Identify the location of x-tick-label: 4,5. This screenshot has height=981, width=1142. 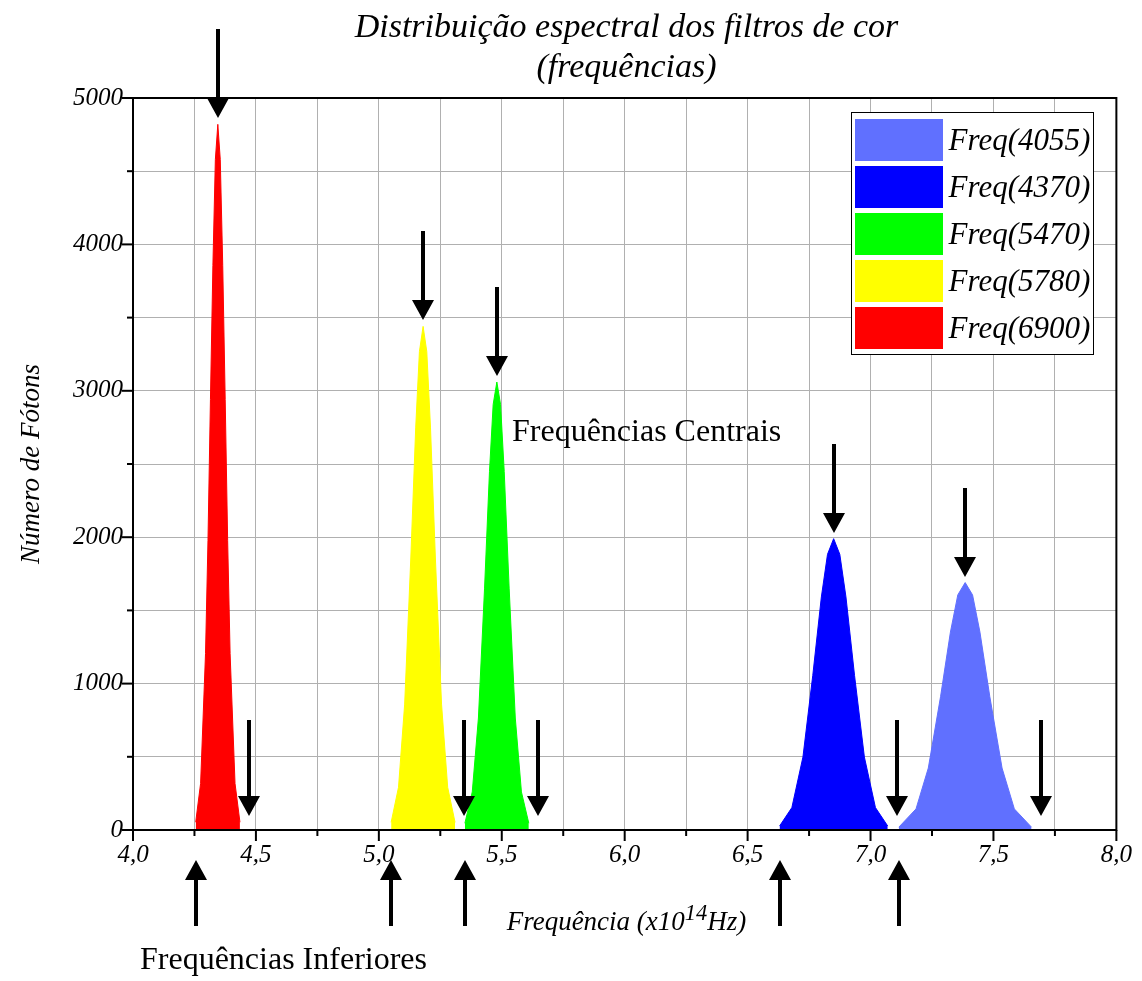
(256, 853).